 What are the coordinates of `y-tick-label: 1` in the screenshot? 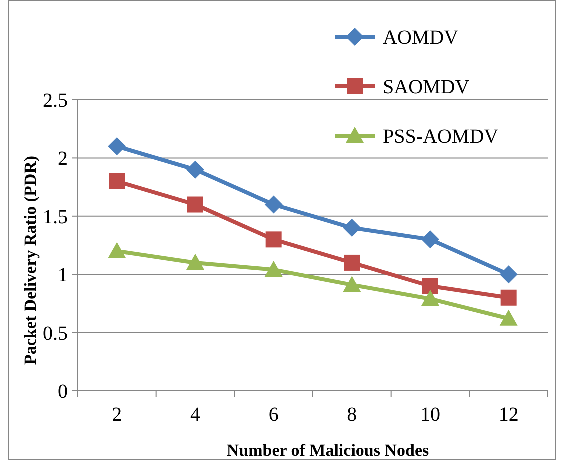 It's located at (63, 275).